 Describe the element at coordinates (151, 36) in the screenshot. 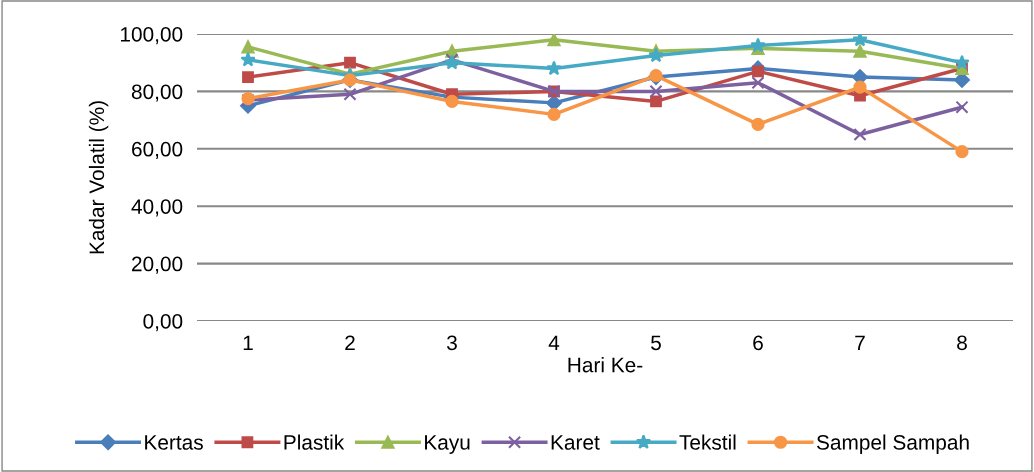

I see `y-tick-label: 100,00` at that location.